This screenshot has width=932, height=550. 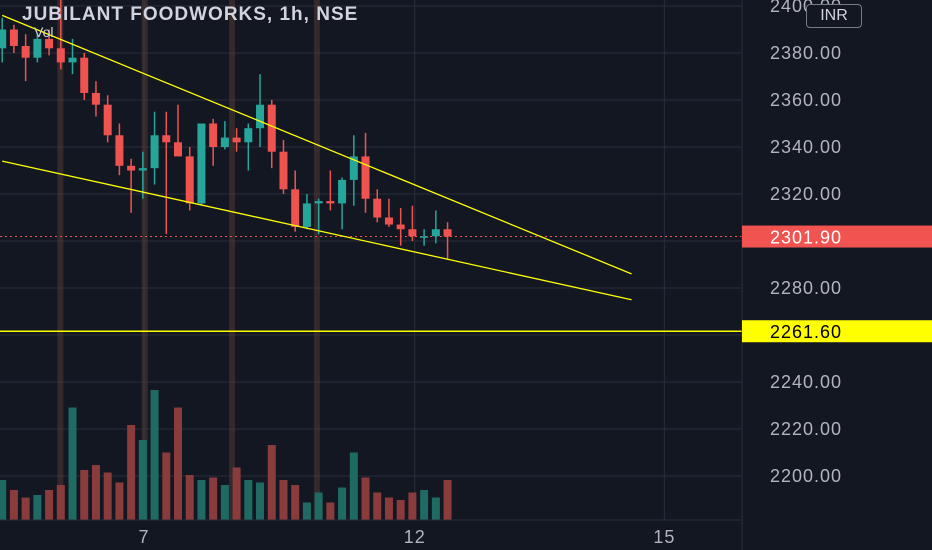 I want to click on price-tick-label: 2200.00, so click(x=806, y=476).